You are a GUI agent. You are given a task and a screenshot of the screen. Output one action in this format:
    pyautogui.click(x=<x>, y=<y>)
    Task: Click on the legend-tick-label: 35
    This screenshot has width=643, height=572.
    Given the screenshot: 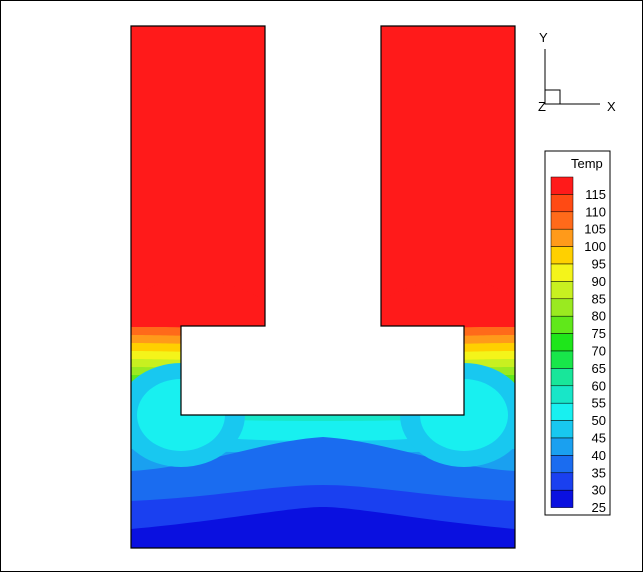 What is the action you would take?
    pyautogui.click(x=599, y=472)
    